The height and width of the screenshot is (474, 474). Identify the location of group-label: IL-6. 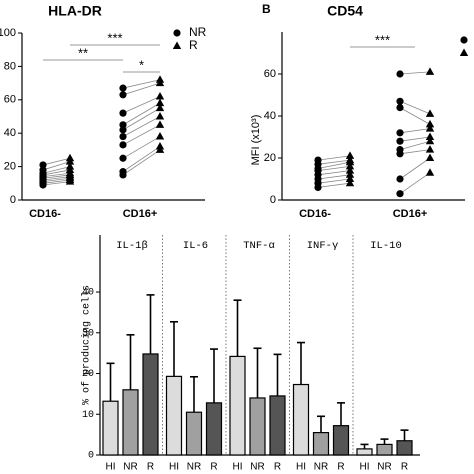
(195, 246).